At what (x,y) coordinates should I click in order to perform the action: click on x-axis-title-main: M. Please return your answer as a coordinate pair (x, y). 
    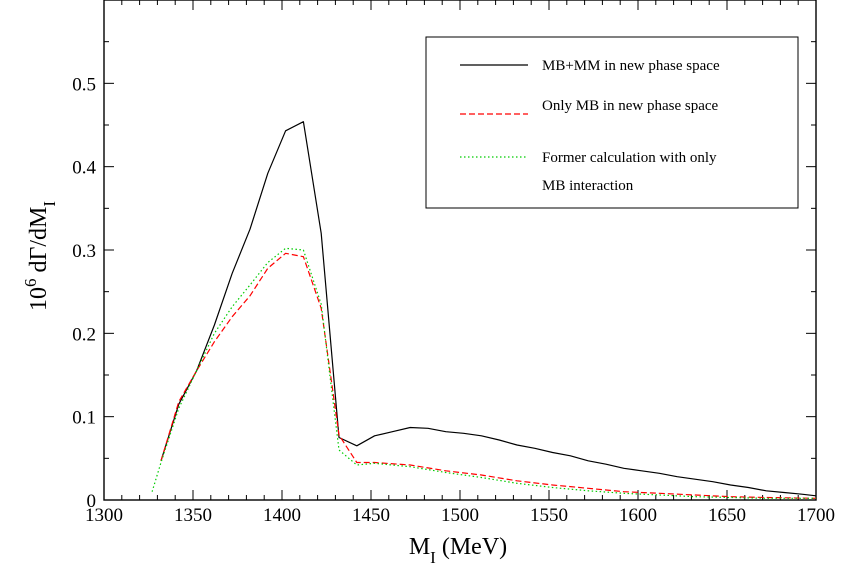
    Looking at the image, I should click on (419, 547).